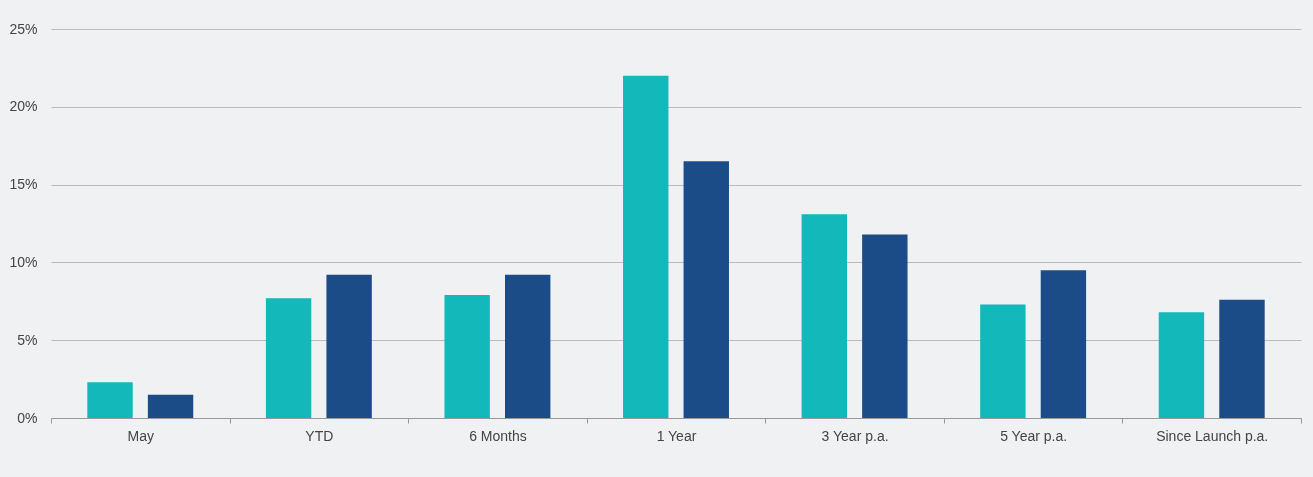  What do you see at coordinates (1212, 435) in the screenshot?
I see `x-tick-label: Since Launch p.a.` at bounding box center [1212, 435].